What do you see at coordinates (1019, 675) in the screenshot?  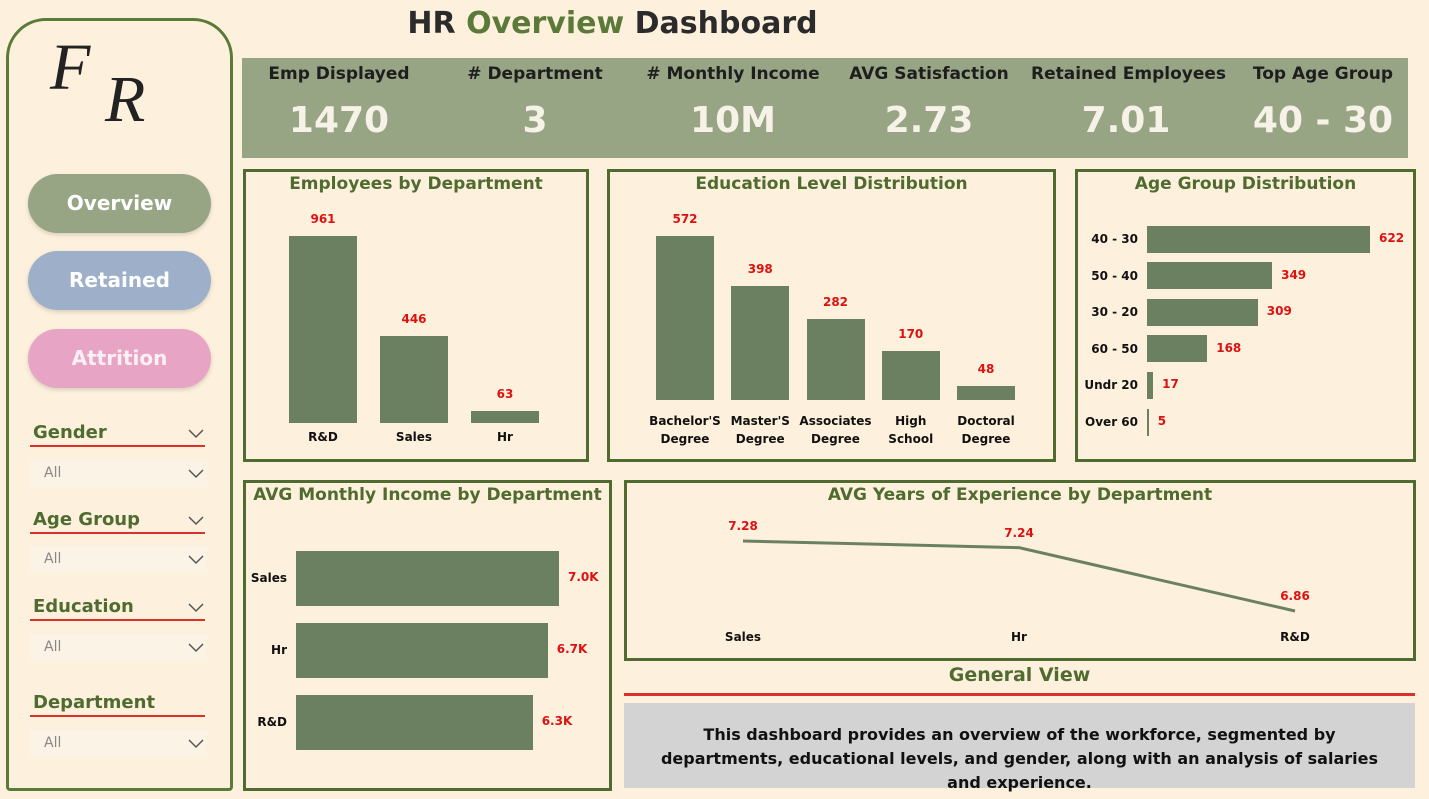 I see `section-title: General View` at bounding box center [1019, 675].